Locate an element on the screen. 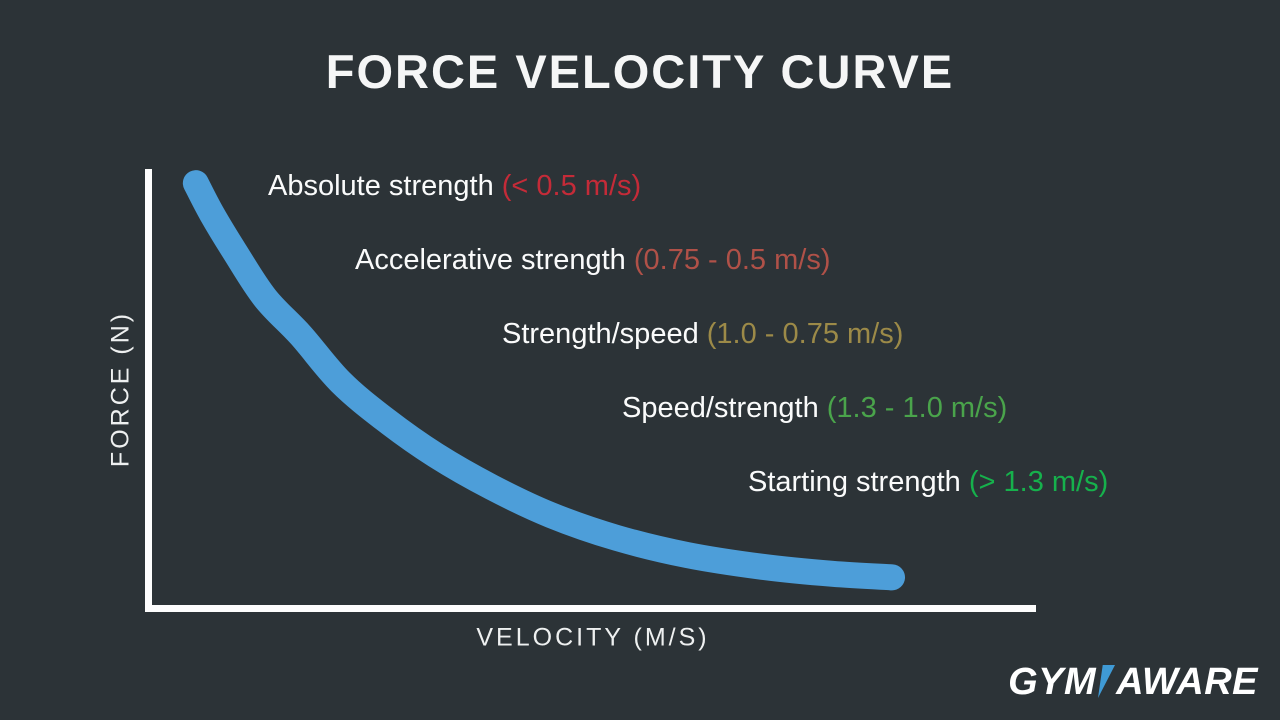 The image size is (1280, 720). zone-range: (1.3 - 1.0 m/s) is located at coordinates (917, 408).